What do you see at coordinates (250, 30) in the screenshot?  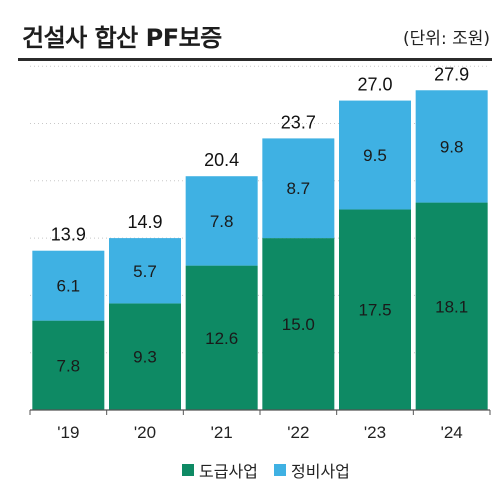 I see `chart-header: 건설사 합산 PF보증 (단위: 조원)` at bounding box center [250, 30].